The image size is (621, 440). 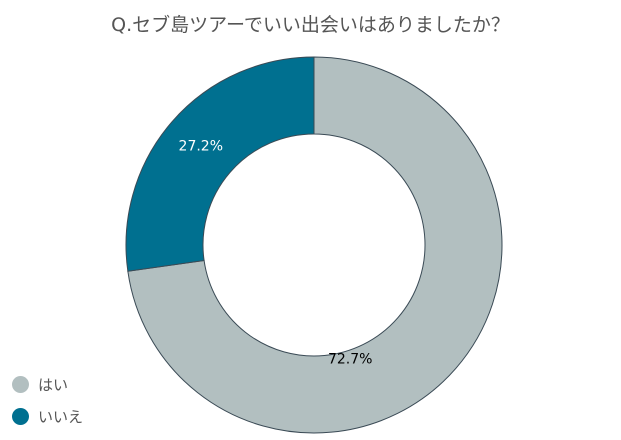 I want to click on legend-item-no: いいえ, so click(x=47, y=416).